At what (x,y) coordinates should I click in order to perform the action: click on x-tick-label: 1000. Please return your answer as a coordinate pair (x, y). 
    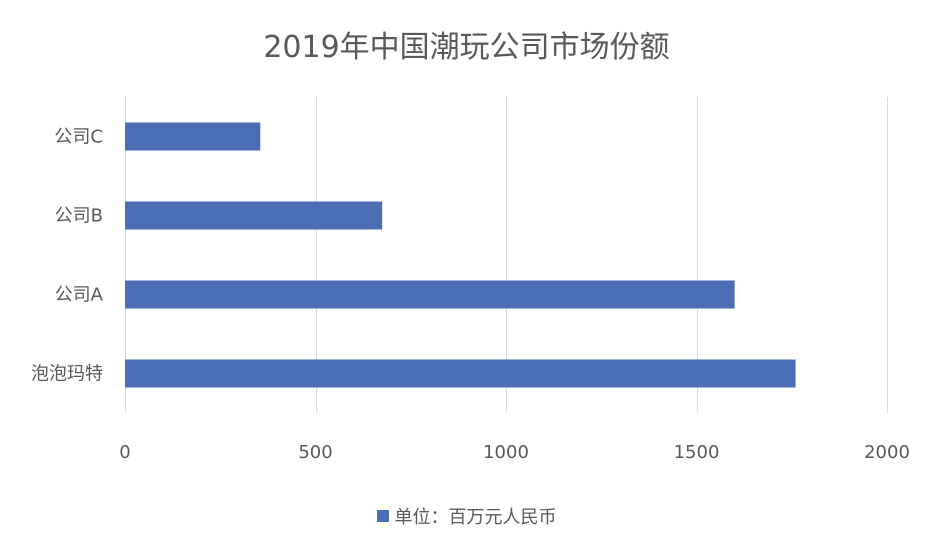
    Looking at the image, I should click on (506, 452).